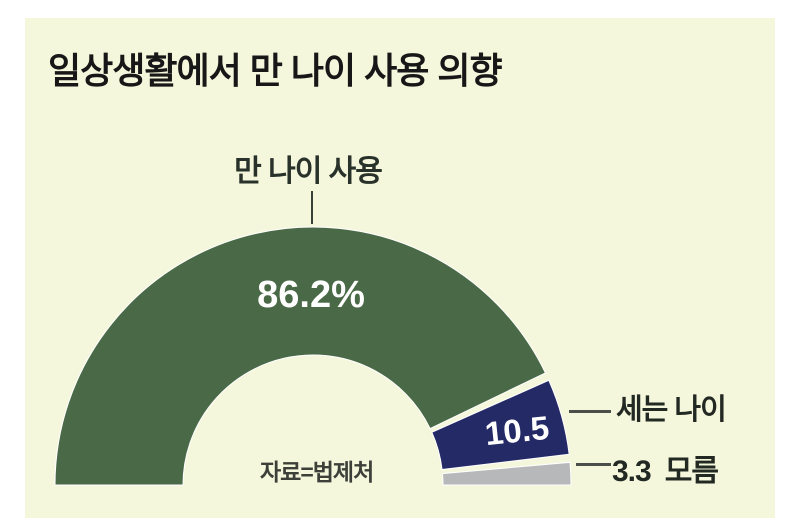  I want to click on callout-line-moreum, so click(593, 464).